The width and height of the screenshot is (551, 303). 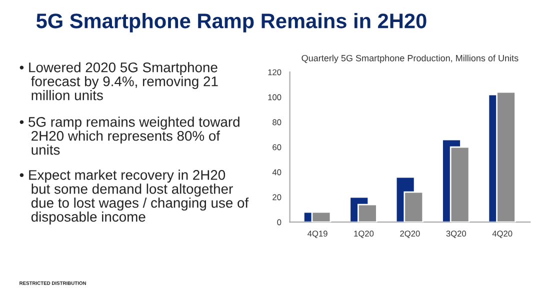 I want to click on y-tick-label: 80, so click(x=277, y=122).